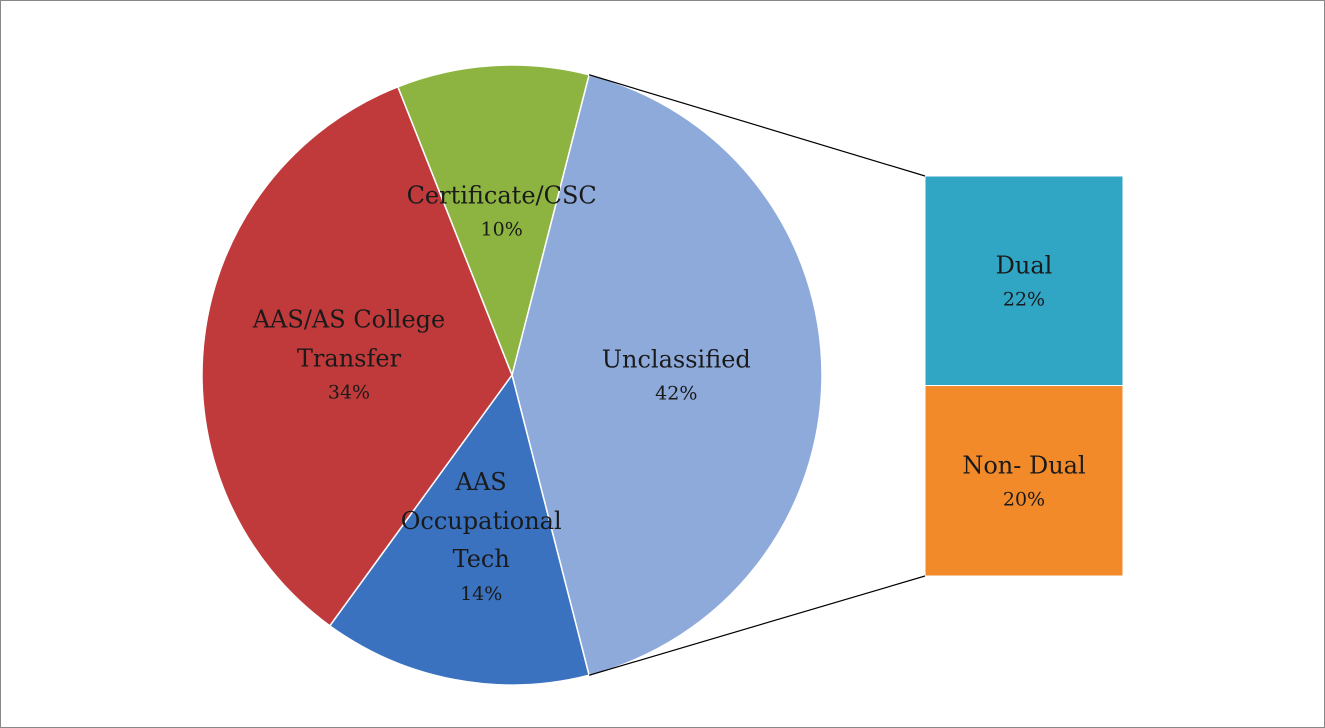 The width and height of the screenshot is (1325, 728). Describe the element at coordinates (349, 392) in the screenshot. I see `label-value: 34%` at that location.